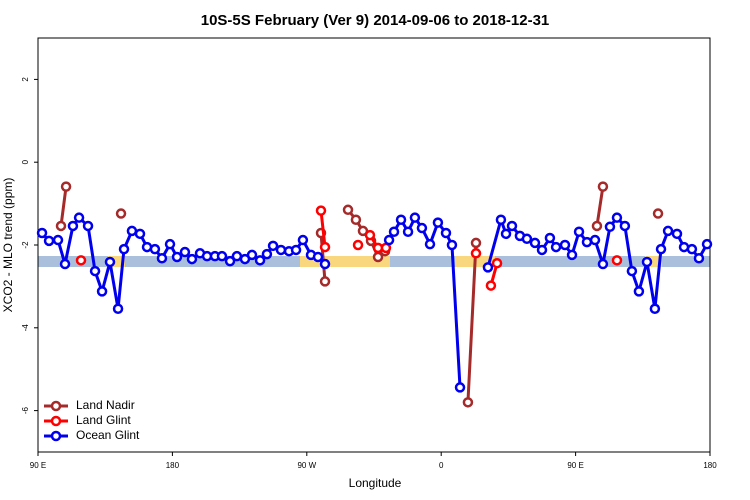 The height and width of the screenshot is (500, 750). I want to click on y-tick-label: 2, so click(25, 79).